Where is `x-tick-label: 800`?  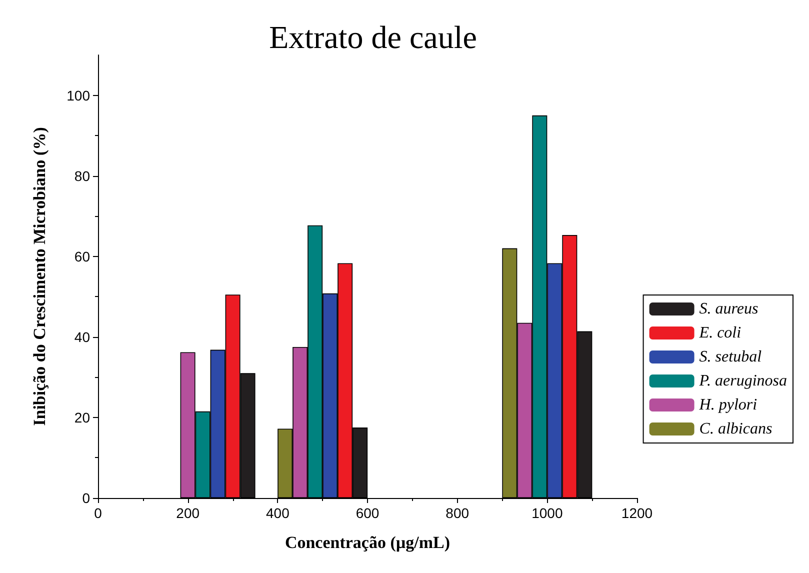
x-tick-label: 800 is located at coordinates (458, 513).